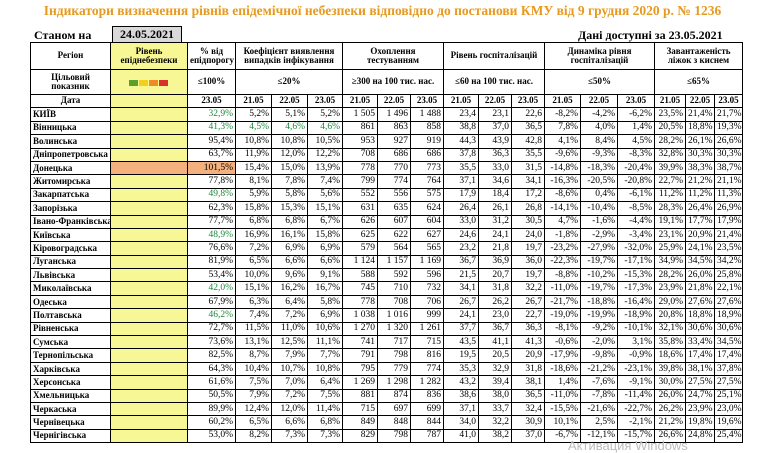 The height and width of the screenshot is (453, 765). What do you see at coordinates (394, 302) in the screenshot?
I see `value-cell-t: 708` at bounding box center [394, 302].